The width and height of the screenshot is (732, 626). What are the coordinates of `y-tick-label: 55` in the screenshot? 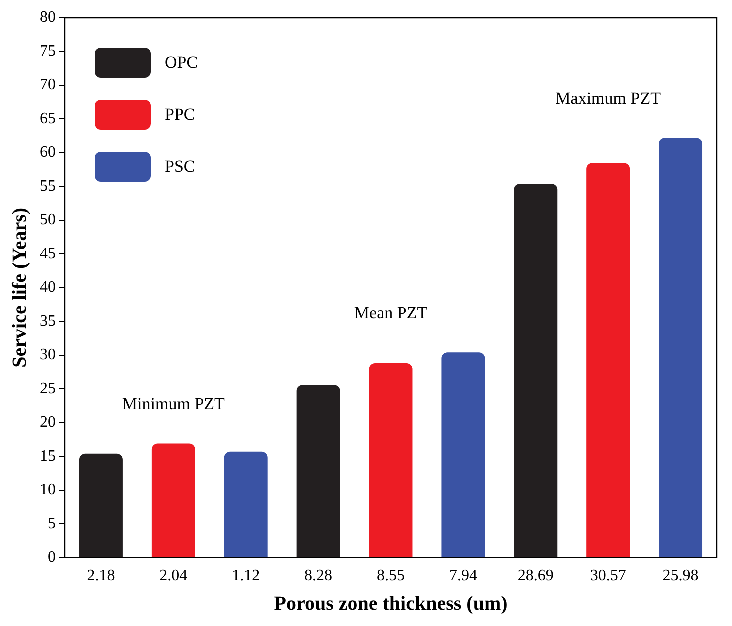 It's located at (48, 186).